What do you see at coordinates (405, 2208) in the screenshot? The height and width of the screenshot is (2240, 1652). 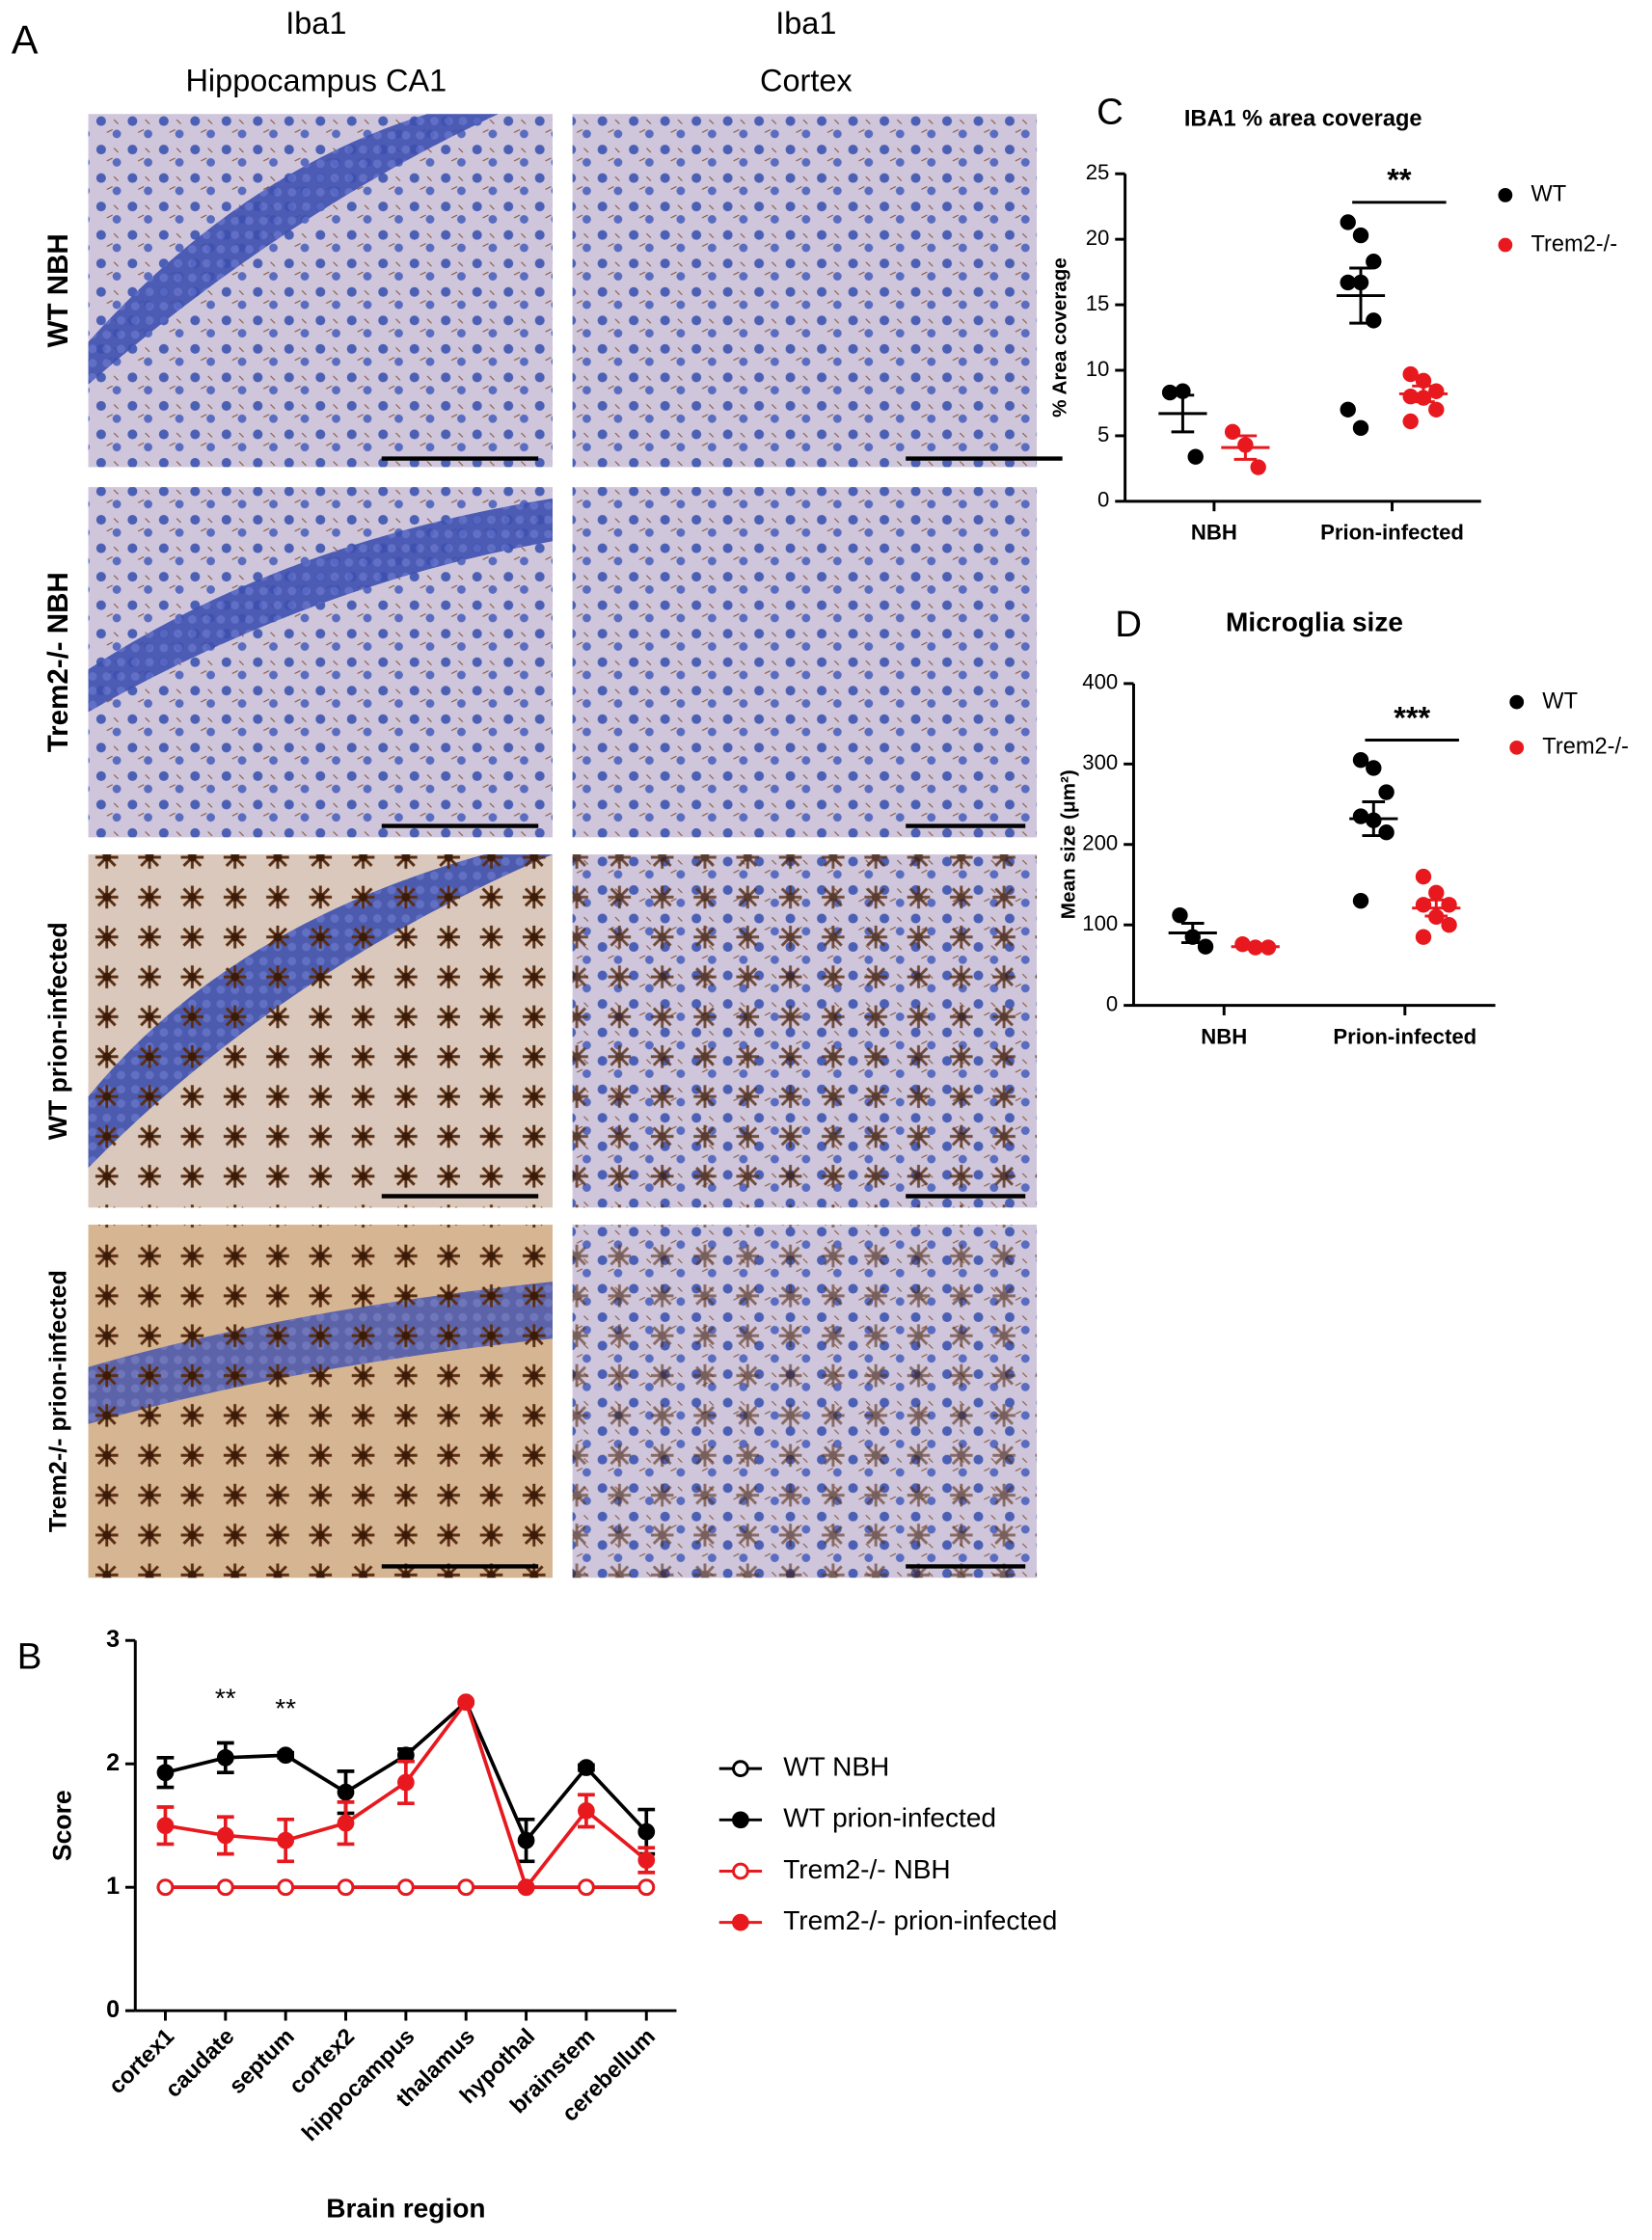 I see `x-axis-label: Brain region` at bounding box center [405, 2208].